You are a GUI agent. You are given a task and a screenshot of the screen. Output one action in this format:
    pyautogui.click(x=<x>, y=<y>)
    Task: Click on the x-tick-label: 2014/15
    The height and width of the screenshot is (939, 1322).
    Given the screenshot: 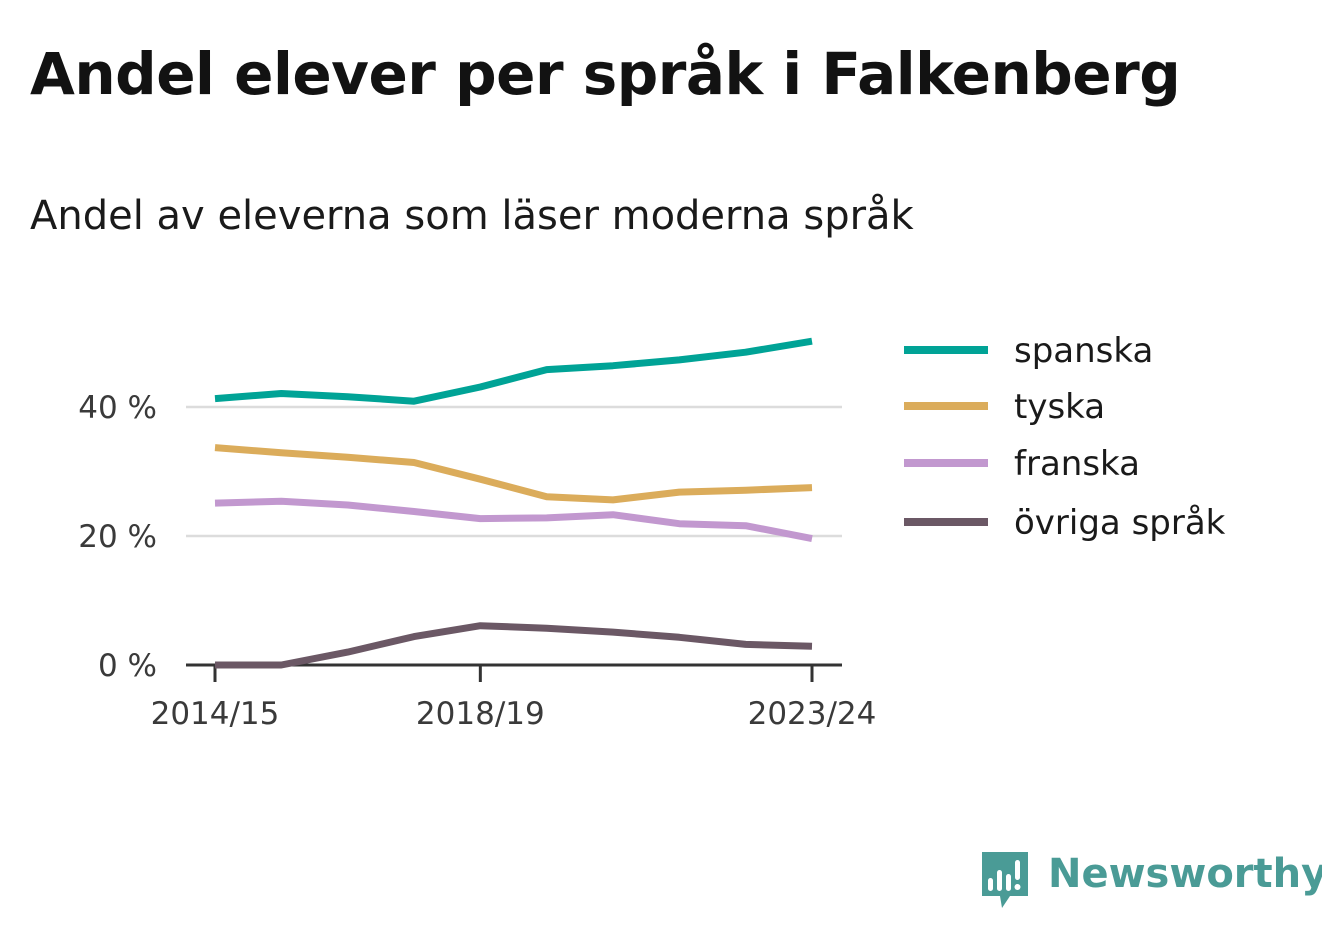 What is the action you would take?
    pyautogui.click(x=215, y=714)
    